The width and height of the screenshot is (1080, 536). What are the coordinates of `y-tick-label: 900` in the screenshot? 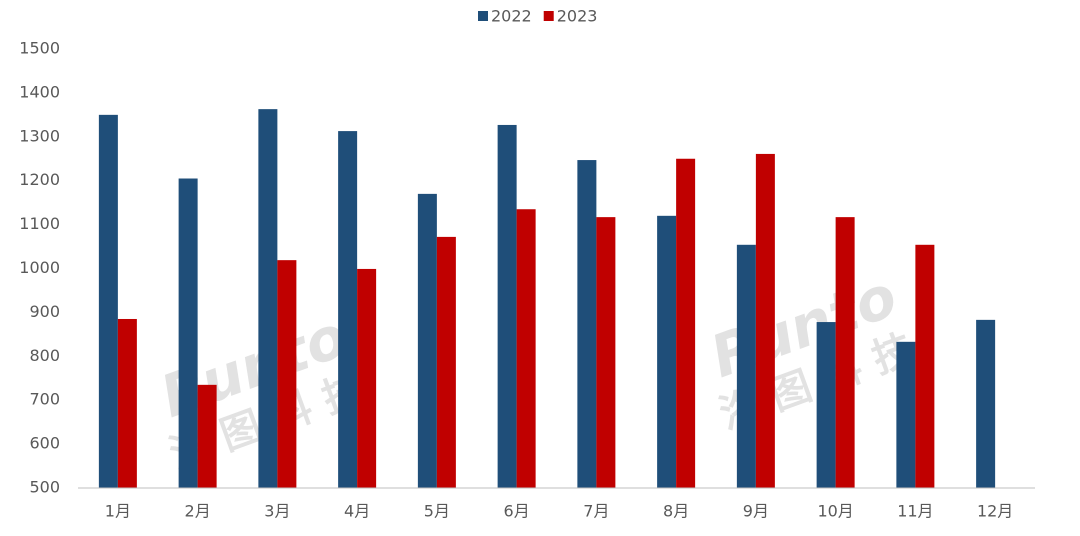 It's located at (44, 311).